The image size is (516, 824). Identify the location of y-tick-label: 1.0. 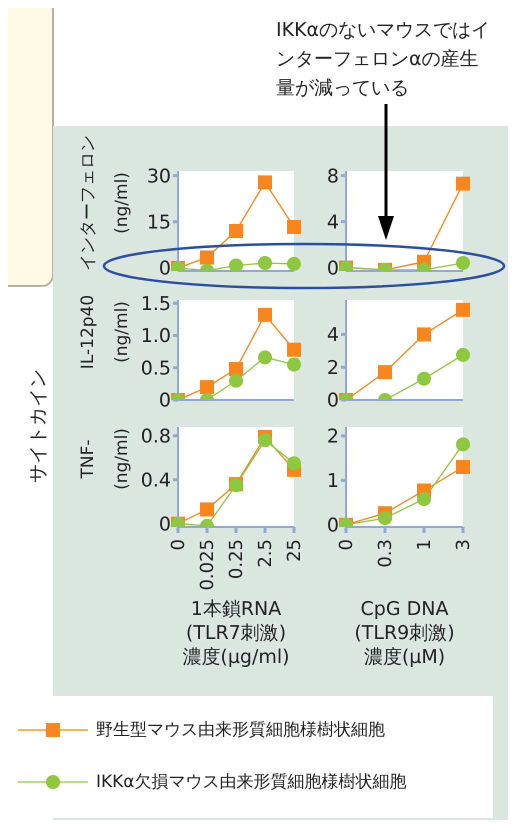
(155, 336).